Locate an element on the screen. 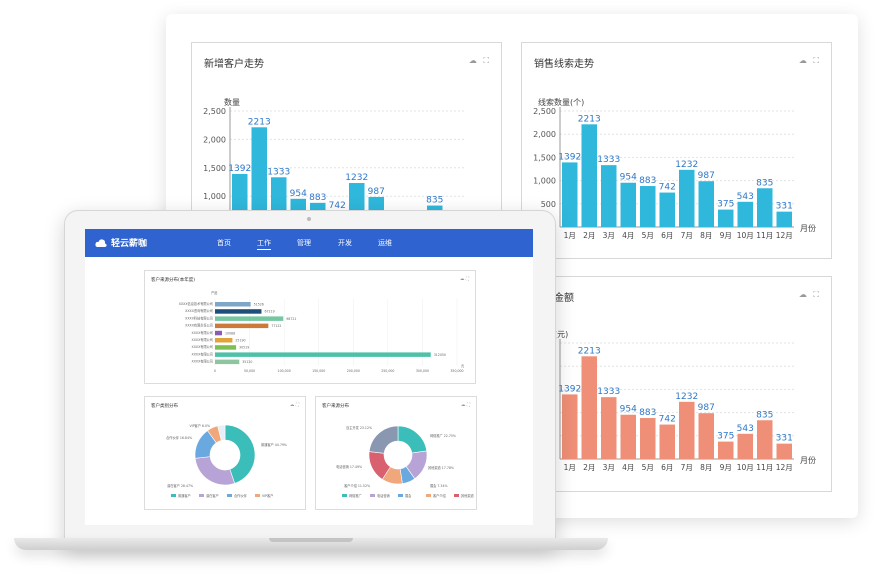 The height and width of the screenshot is (580, 880). mini-card-title: 客户来源分布(本年度) is located at coordinates (173, 280).